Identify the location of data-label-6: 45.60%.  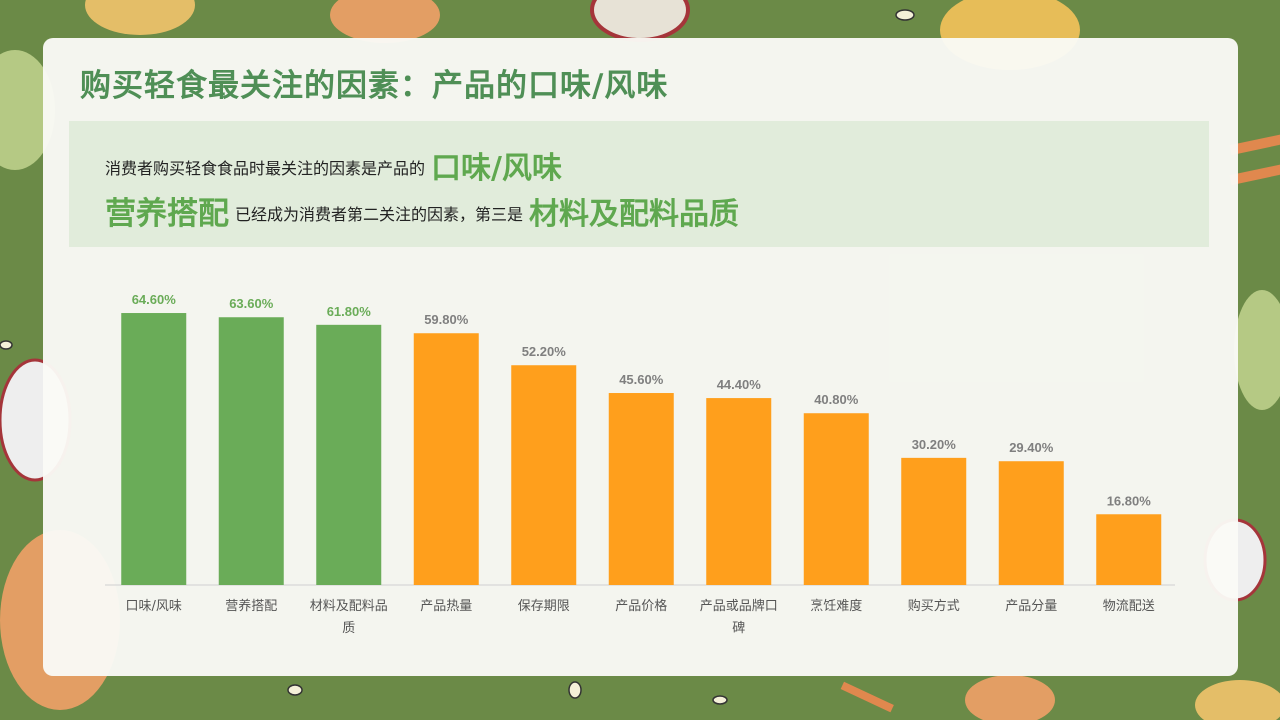
(641, 379).